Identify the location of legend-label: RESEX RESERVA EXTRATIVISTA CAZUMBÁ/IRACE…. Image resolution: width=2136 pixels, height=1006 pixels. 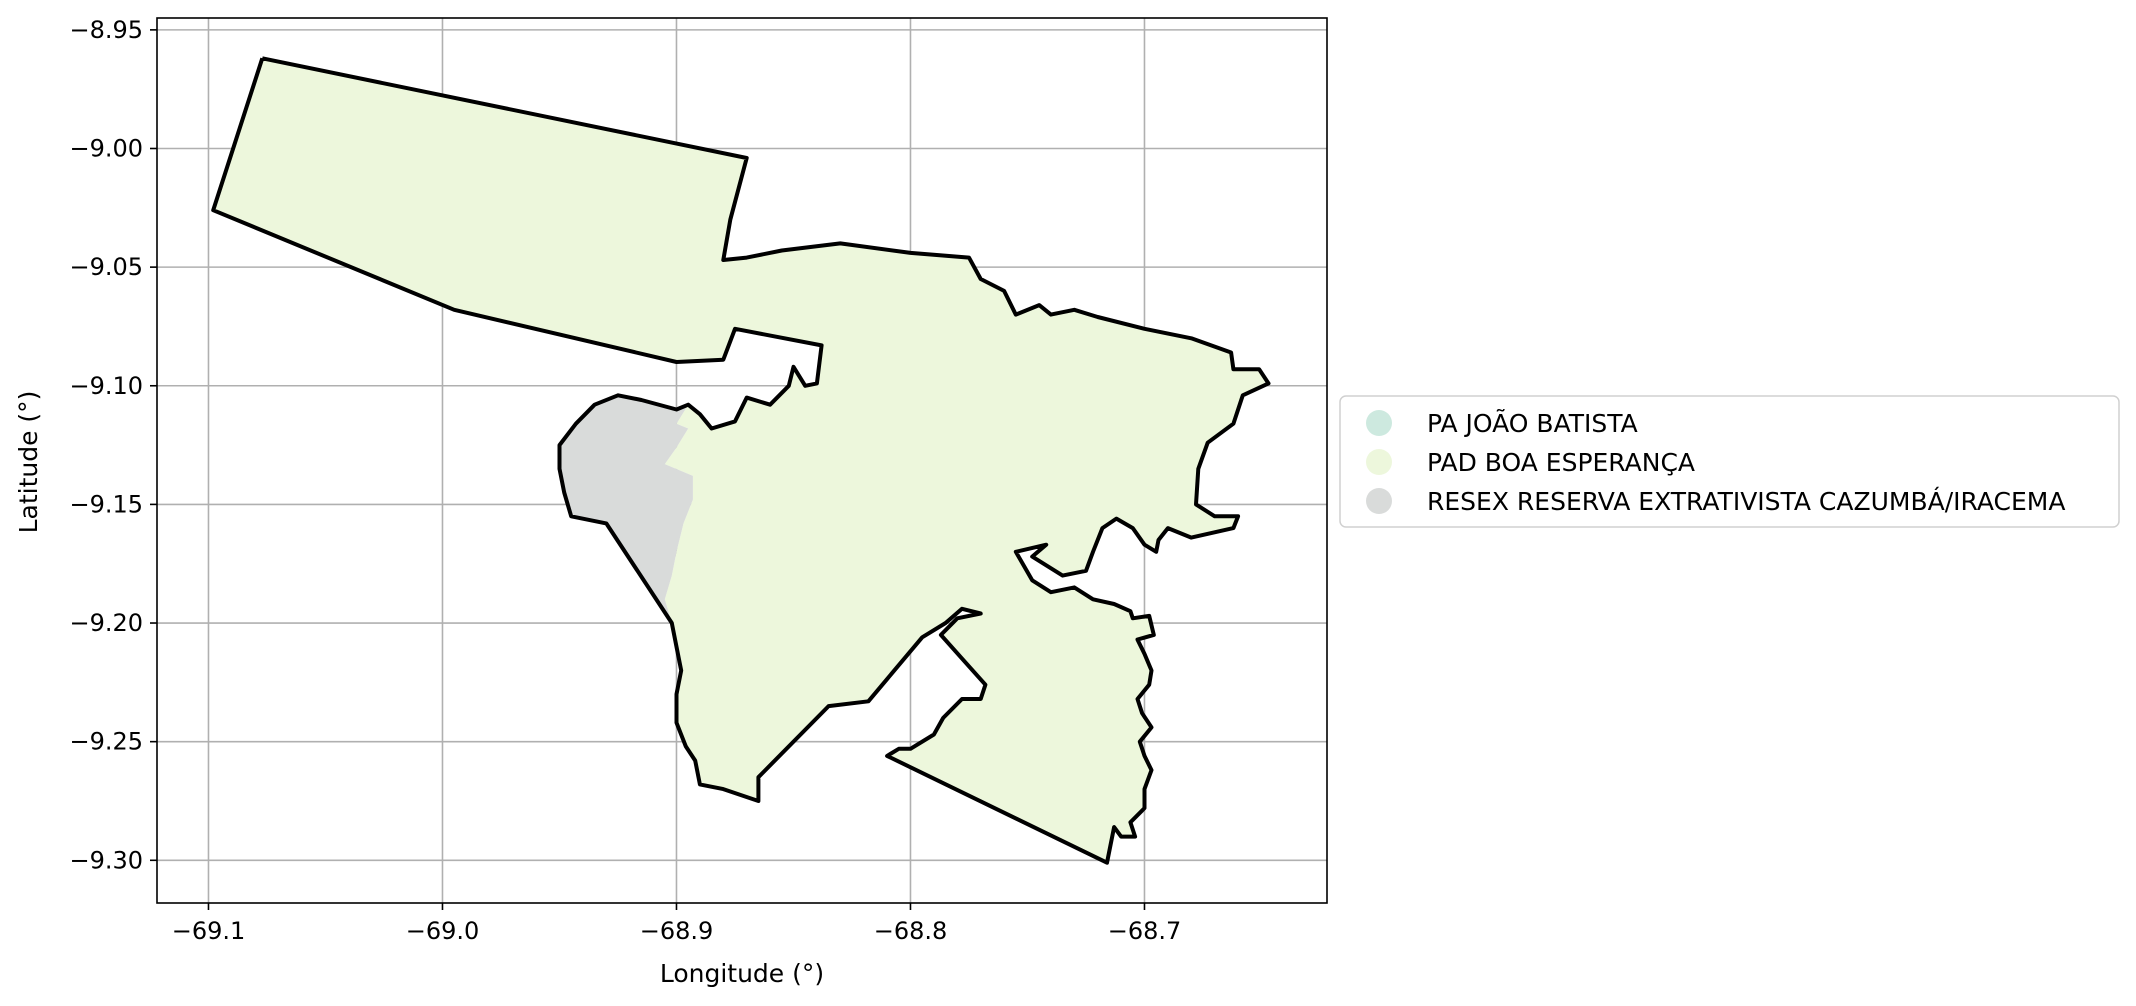
(1746, 501).